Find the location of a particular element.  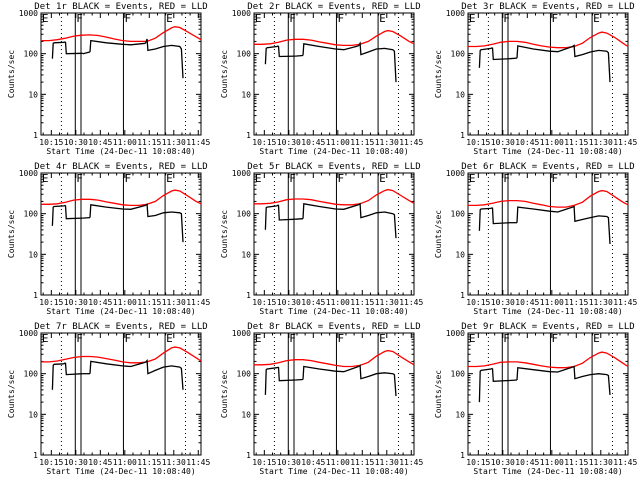

chart-title: Det 1r BLACK = Events, RED = LLD is located at coordinates (120, 7).